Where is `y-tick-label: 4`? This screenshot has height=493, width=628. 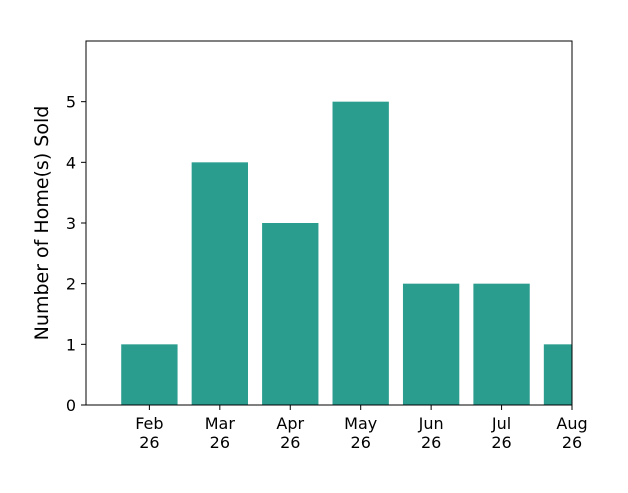 y-tick-label: 4 is located at coordinates (71, 162).